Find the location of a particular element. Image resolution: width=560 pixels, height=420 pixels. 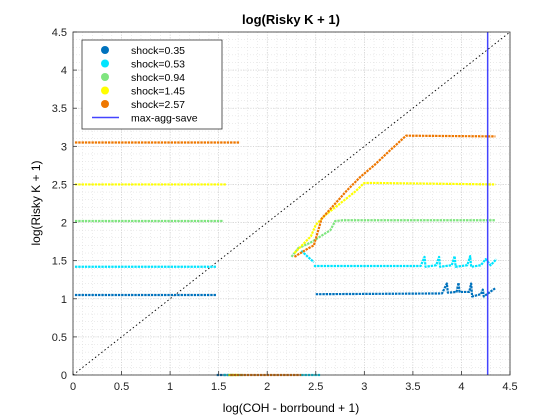

legend-label: shock=2.57 is located at coordinates (158, 105).